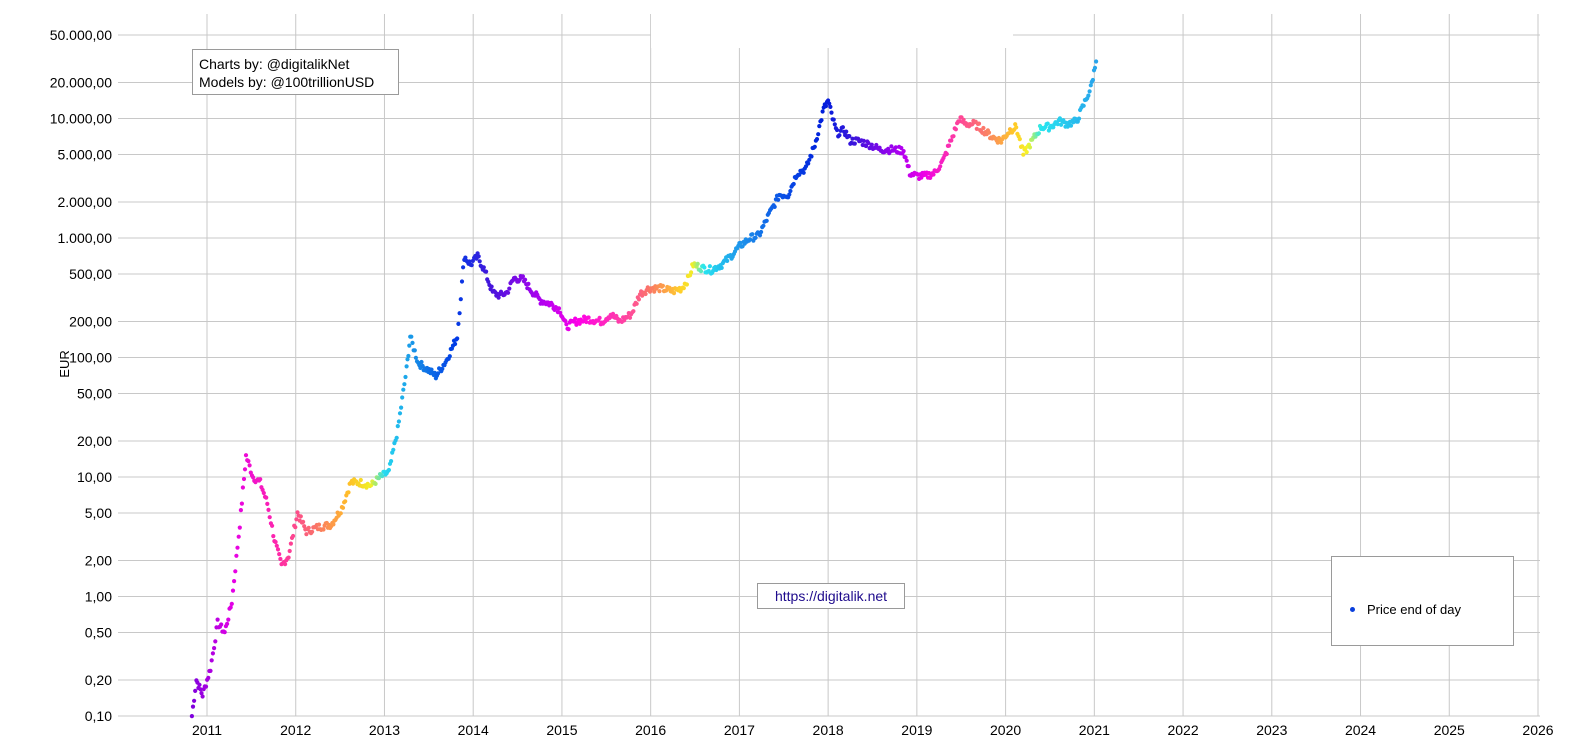  What do you see at coordinates (1405, 609) in the screenshot?
I see `legend-item: Price end of day` at bounding box center [1405, 609].